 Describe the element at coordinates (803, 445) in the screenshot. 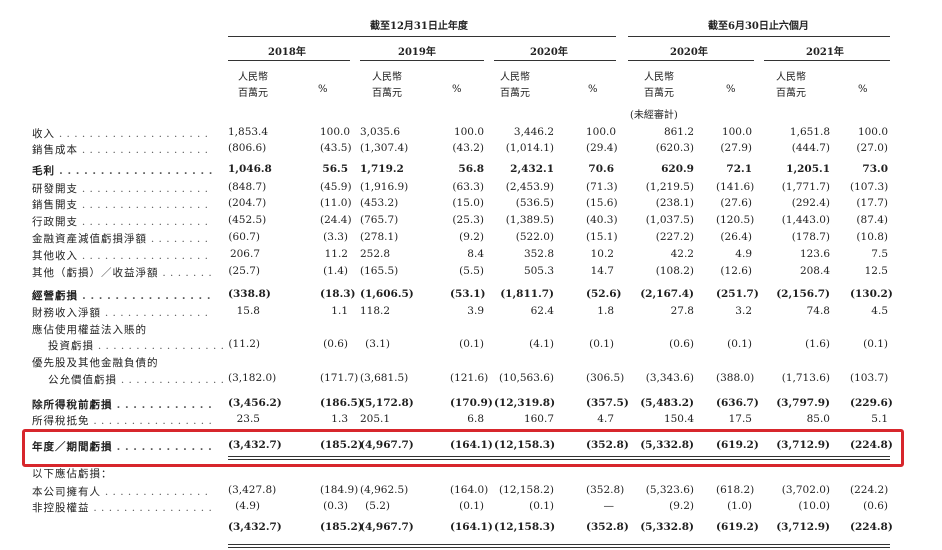

I see `row-value: (3,712.9)` at that location.